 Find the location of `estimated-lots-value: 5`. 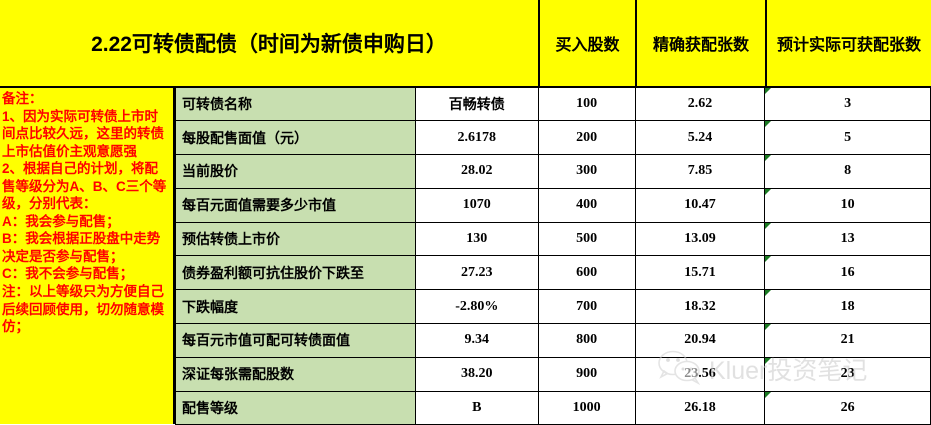

estimated-lots-value: 5 is located at coordinates (848, 137).